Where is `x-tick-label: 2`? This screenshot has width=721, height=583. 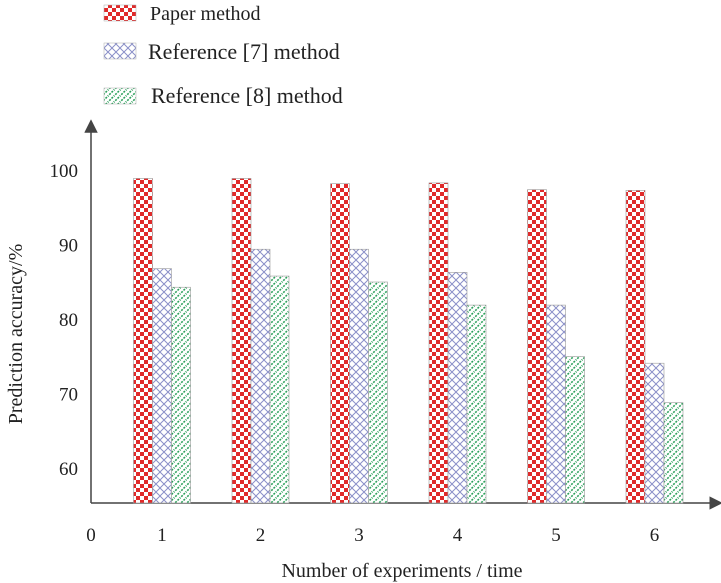 x-tick-label: 2 is located at coordinates (261, 535).